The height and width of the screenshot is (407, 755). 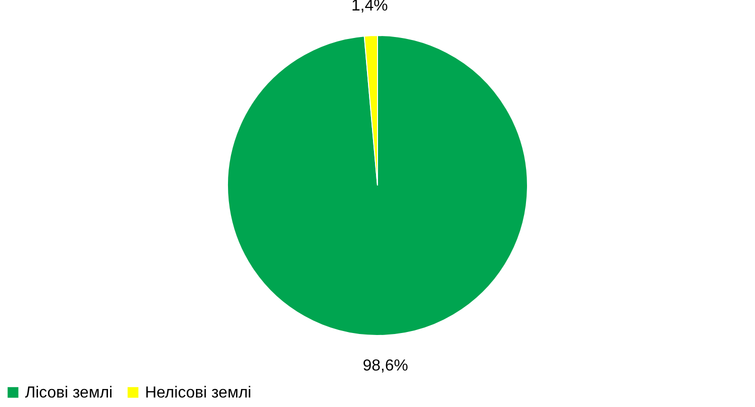 I want to click on legend-label: Лісові землі, so click(x=69, y=393).